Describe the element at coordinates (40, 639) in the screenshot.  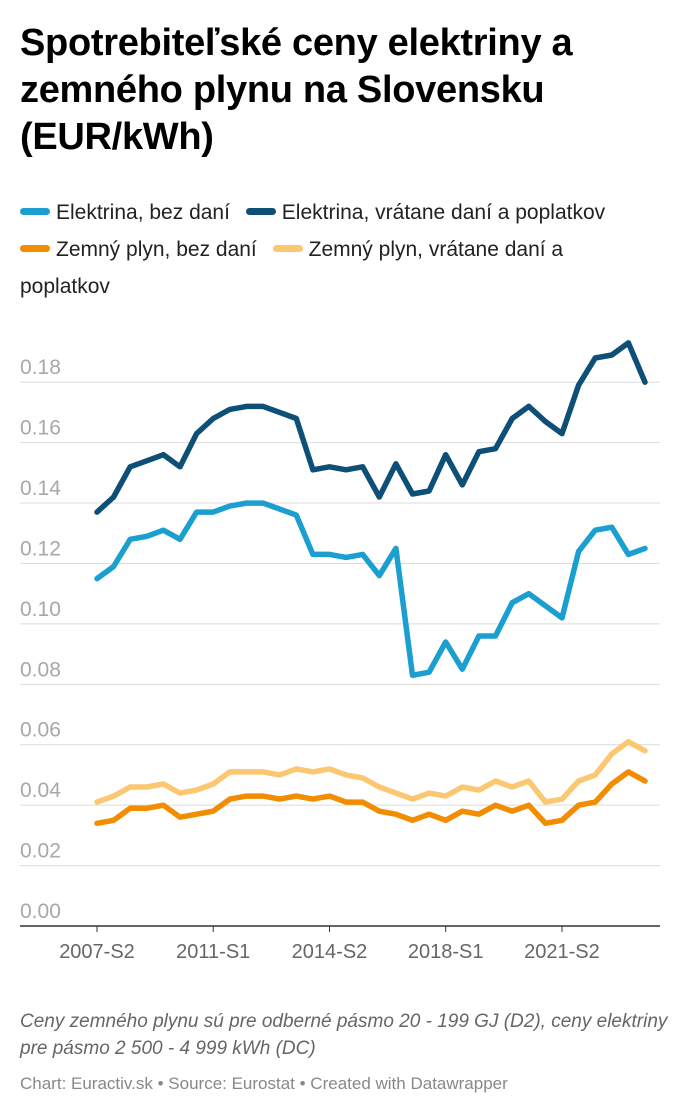
I see `y-axis: 0.00 0.02 0.04 0.06 0.08 0.10 0.12 0.14 0.16 0.18` at that location.